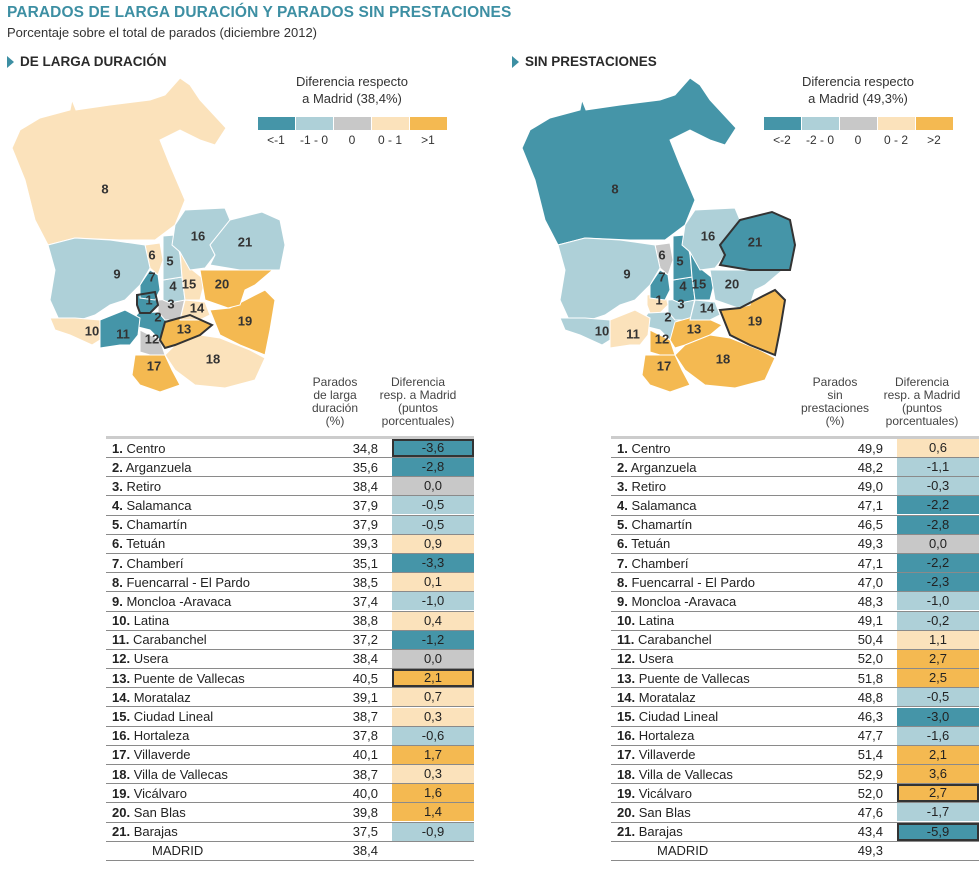 This screenshot has width=980, height=877. Describe the element at coordinates (290, 736) in the screenshot. I see `table-row: 16. Hortaleza 37,8 -0,6` at that location.